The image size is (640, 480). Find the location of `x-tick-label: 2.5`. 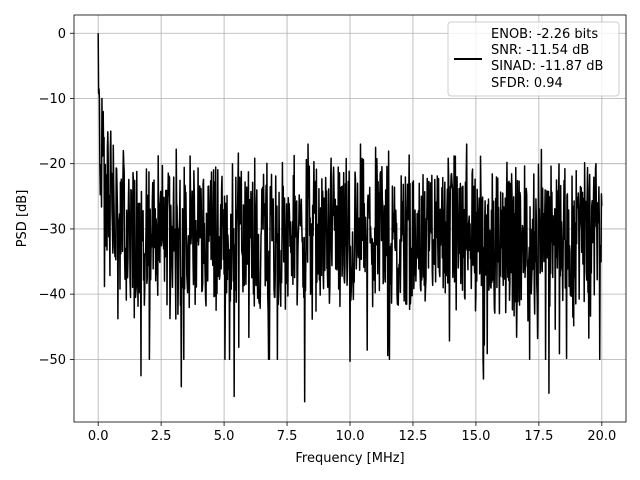

x-tick-label: 2.5 is located at coordinates (161, 436).